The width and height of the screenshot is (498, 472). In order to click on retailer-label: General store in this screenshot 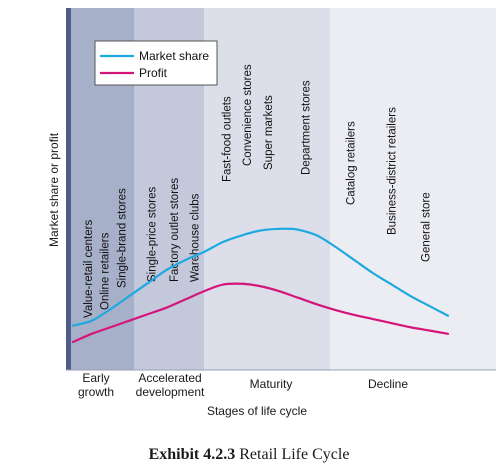, I will do `click(426, 227)`.